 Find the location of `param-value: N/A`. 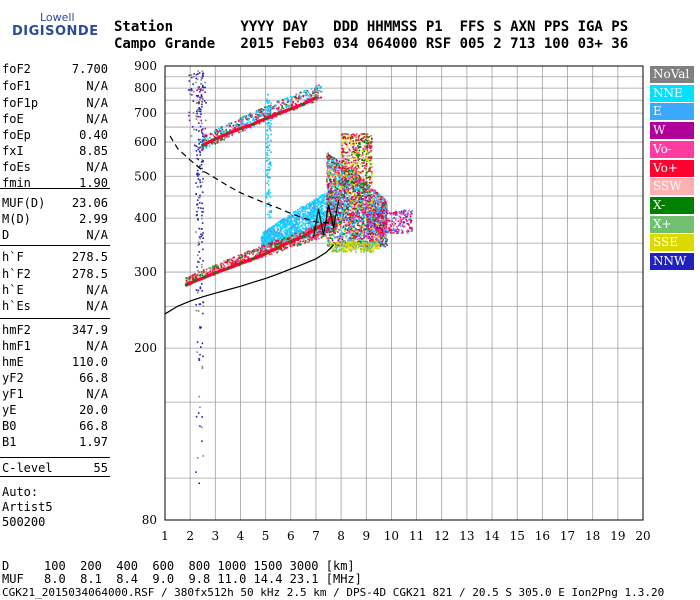

param-value: N/A is located at coordinates (97, 103).